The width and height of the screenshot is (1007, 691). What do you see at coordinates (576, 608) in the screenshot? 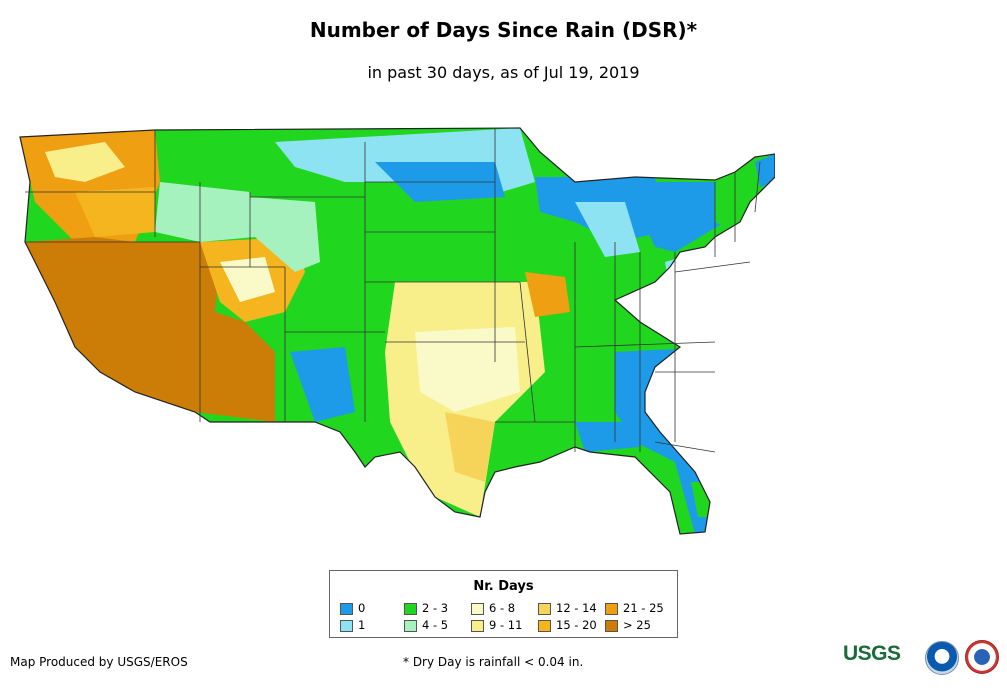
I see `legend-label: 12 - 14` at bounding box center [576, 608].